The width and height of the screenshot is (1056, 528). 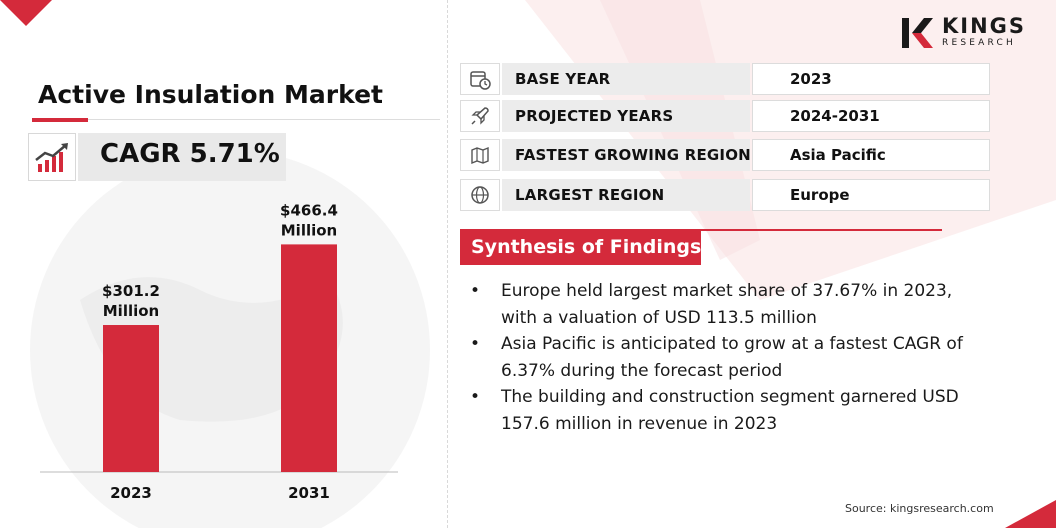 I want to click on growth-chart-icon, so click(x=52, y=157).